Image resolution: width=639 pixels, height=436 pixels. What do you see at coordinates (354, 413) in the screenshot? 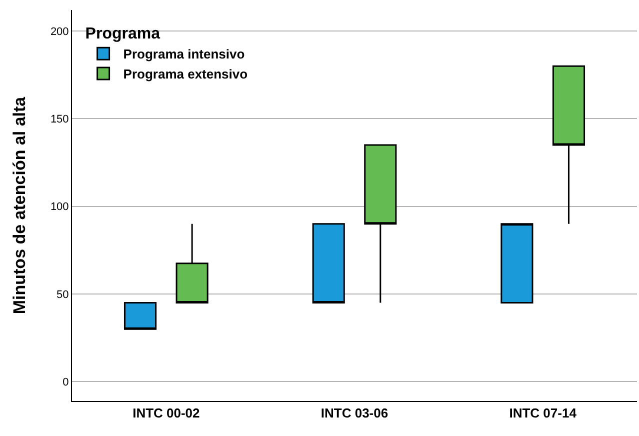
I see `x-tick-label: INTC 03-06` at bounding box center [354, 413].